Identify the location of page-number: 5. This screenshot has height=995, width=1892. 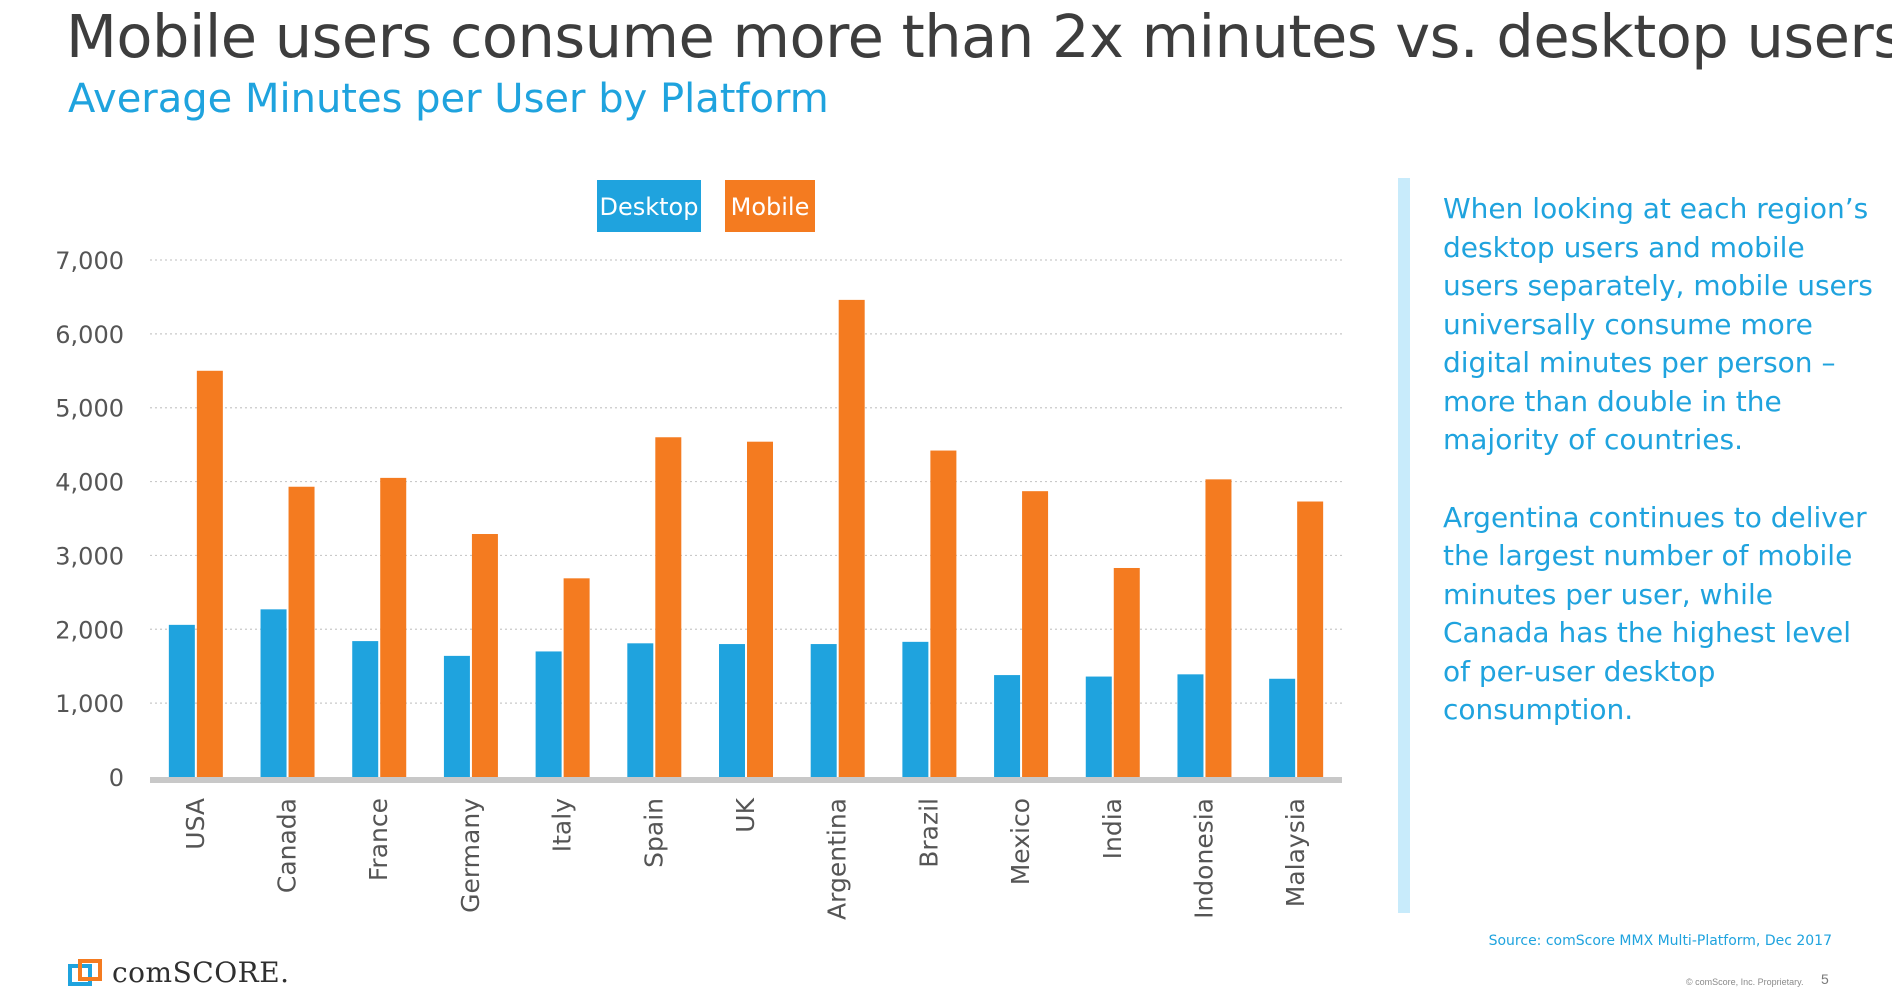
(1825, 979).